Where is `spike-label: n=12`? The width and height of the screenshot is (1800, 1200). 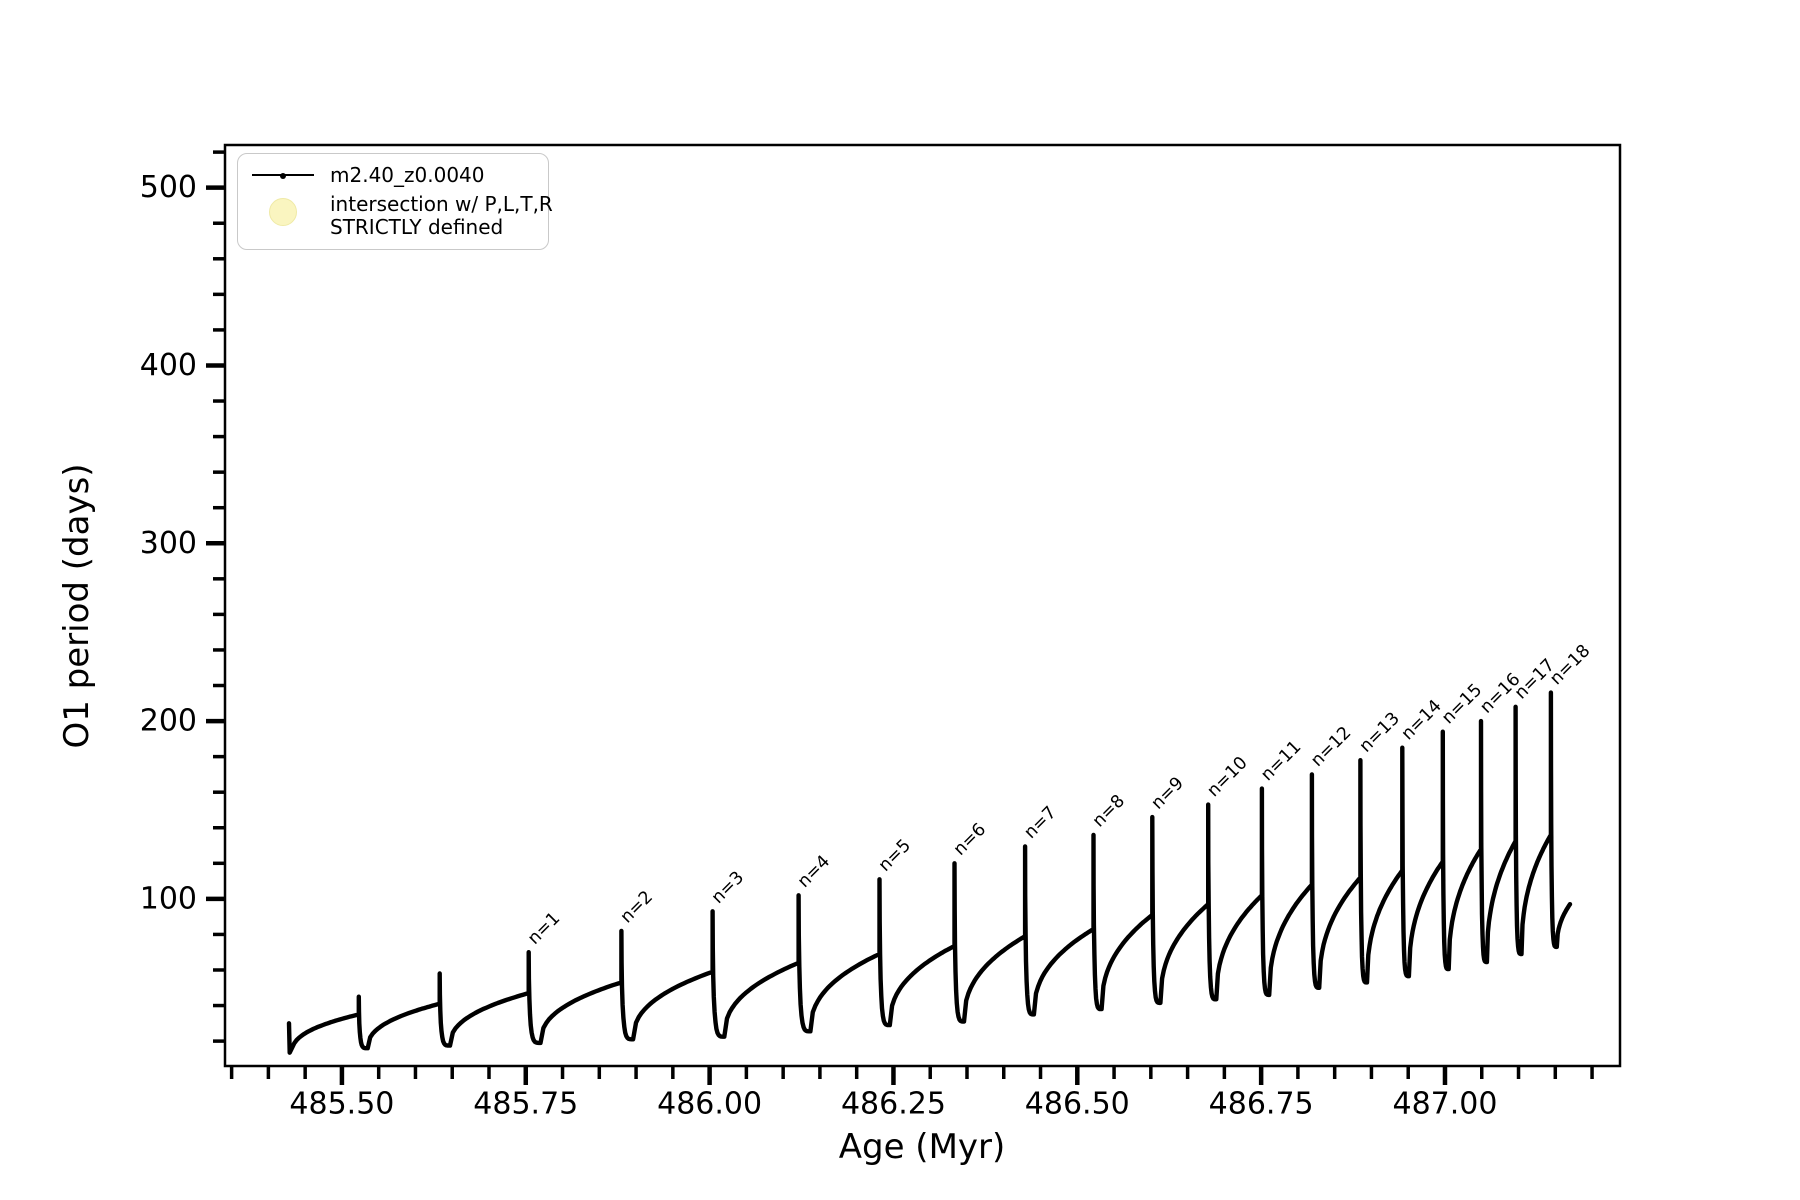
spike-label: n=12 is located at coordinates (1331, 747).